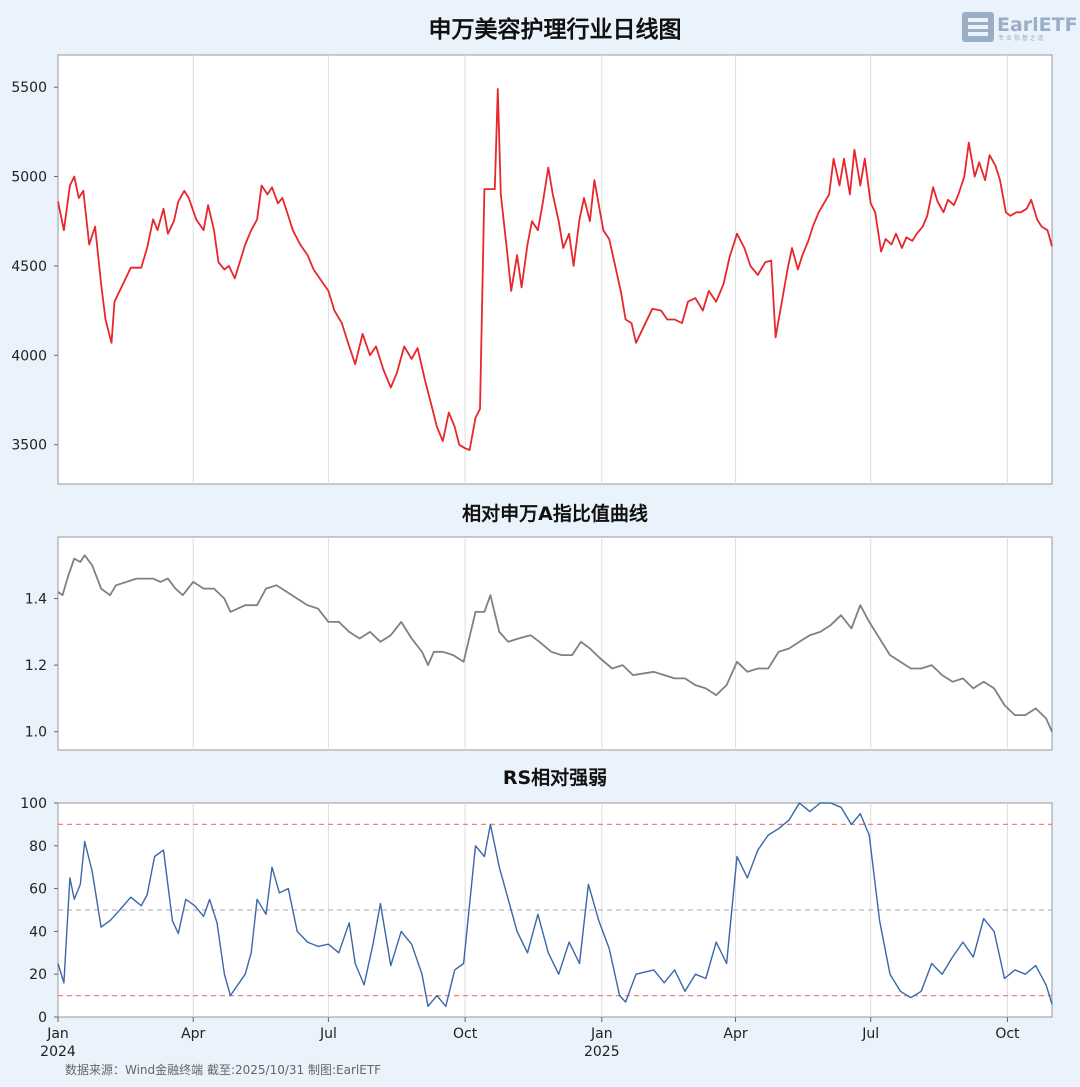  I want to click on rs-chart-title: RS相对强弱, so click(555, 777).